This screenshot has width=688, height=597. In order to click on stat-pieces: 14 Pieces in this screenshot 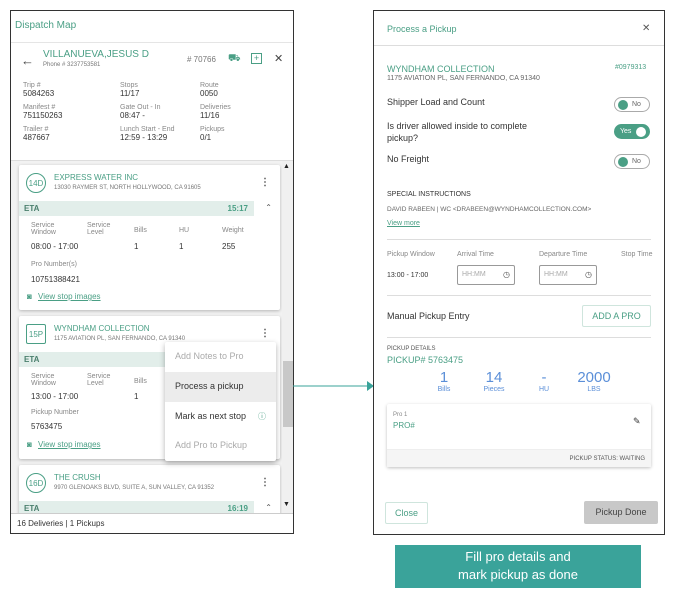, I will do `click(494, 381)`.